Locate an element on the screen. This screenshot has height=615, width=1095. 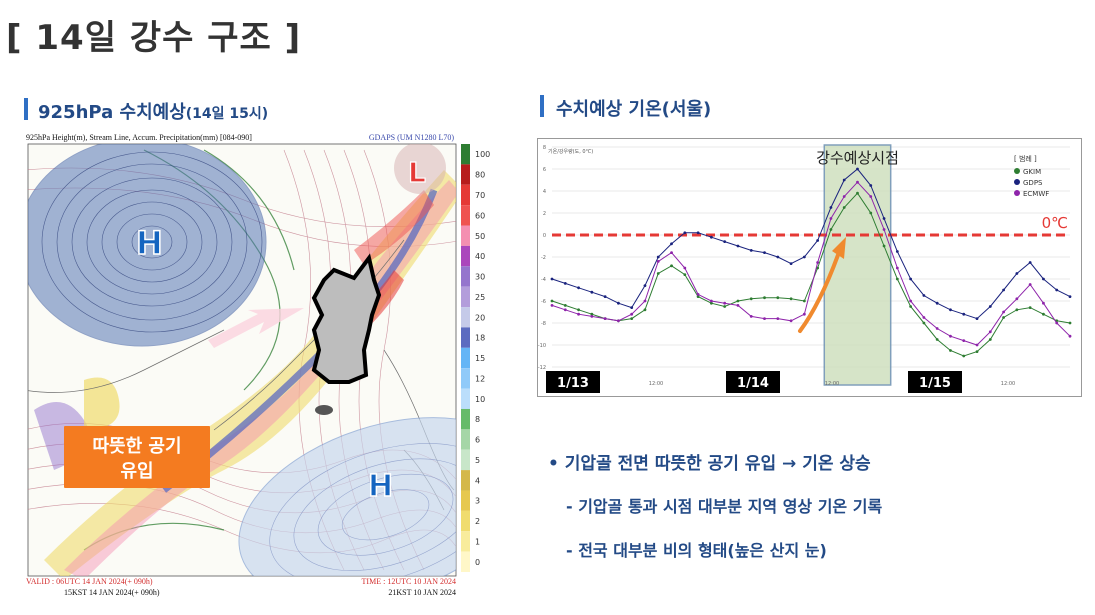
legend-title: [ 범례 ] is located at coordinates (1025, 158).